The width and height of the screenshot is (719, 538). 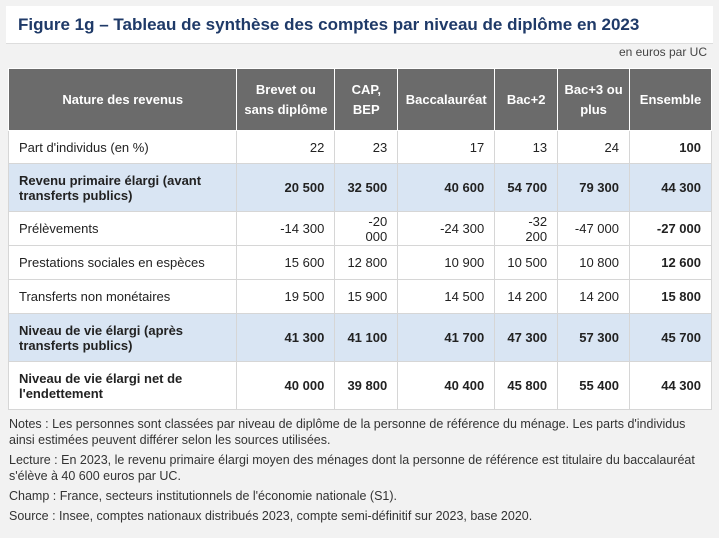 What do you see at coordinates (446, 99) in the screenshot?
I see `col-header-bac: Baccalauréat` at bounding box center [446, 99].